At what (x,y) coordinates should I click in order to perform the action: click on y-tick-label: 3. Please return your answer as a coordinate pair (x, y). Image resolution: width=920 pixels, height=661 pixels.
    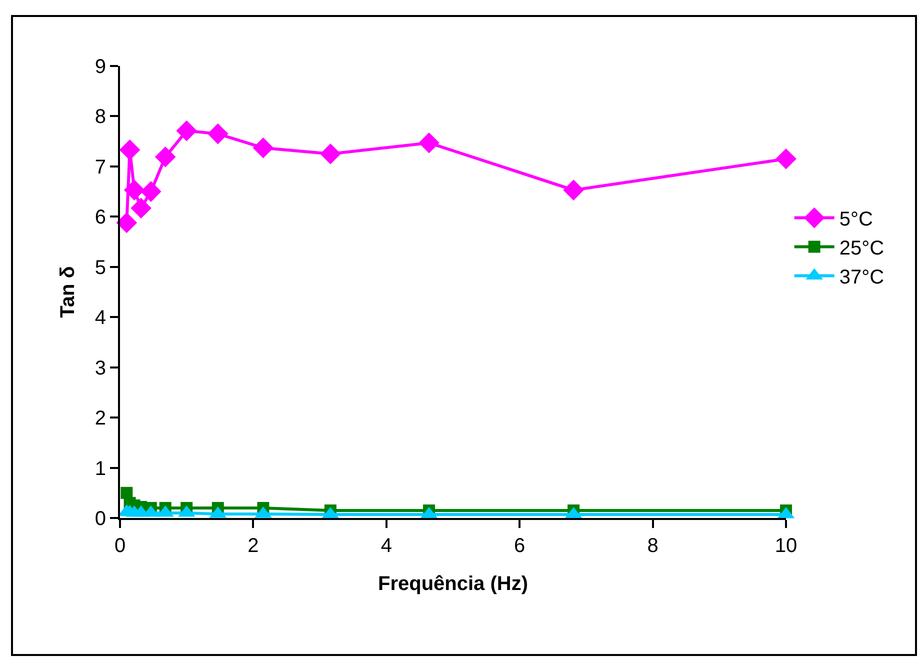
    Looking at the image, I should click on (100, 368).